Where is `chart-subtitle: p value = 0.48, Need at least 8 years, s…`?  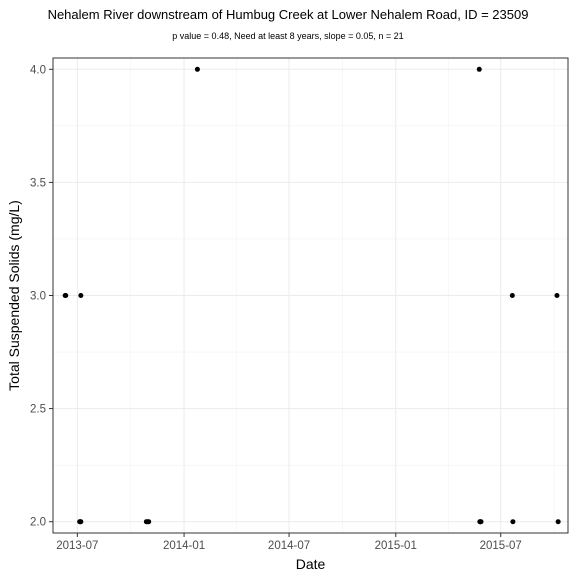 chart-subtitle: p value = 0.48, Need at least 8 years, s… is located at coordinates (288, 36).